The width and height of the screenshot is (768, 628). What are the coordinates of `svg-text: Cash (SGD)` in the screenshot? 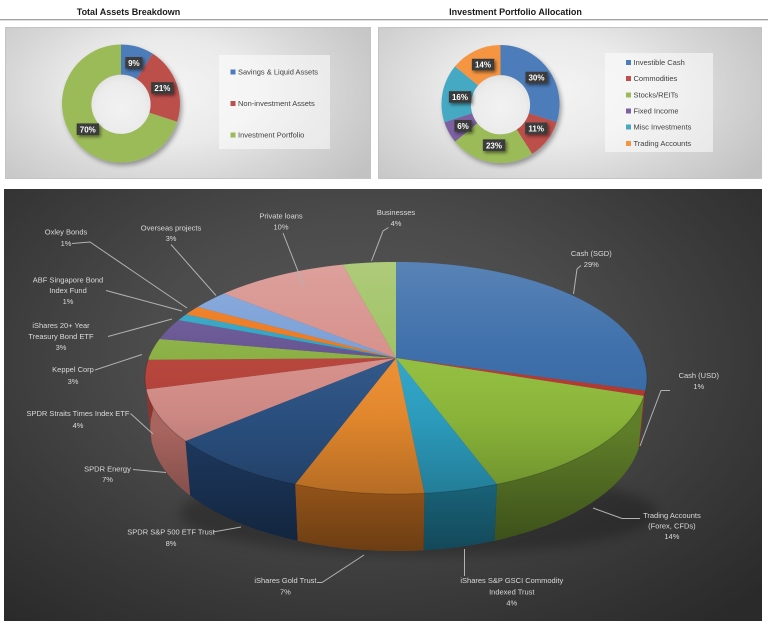 It's located at (591, 253).